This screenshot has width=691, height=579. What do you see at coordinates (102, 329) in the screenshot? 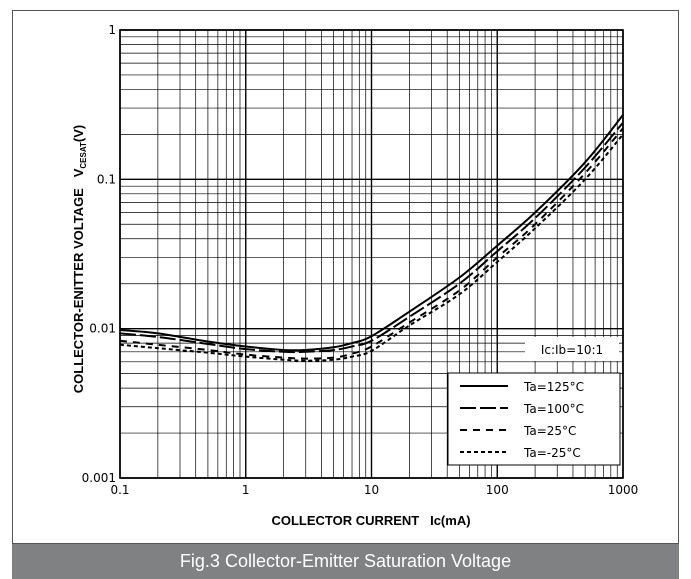
I see `y-tick-label: 0.01` at bounding box center [102, 329].